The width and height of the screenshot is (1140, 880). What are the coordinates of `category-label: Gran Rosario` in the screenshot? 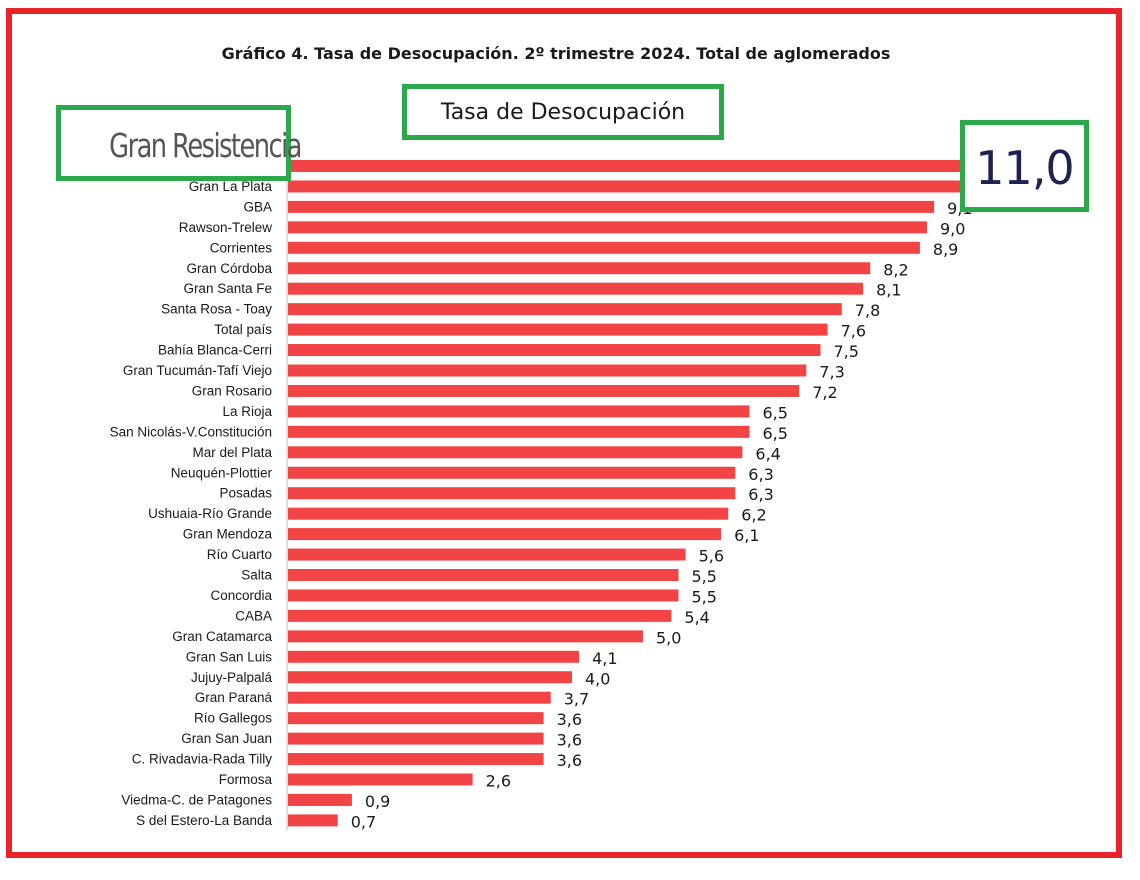 It's located at (232, 390).